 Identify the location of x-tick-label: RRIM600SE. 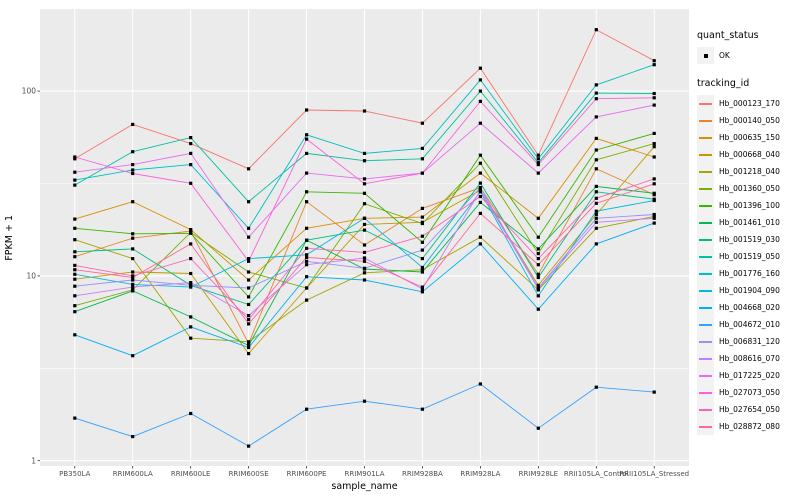
(249, 474).